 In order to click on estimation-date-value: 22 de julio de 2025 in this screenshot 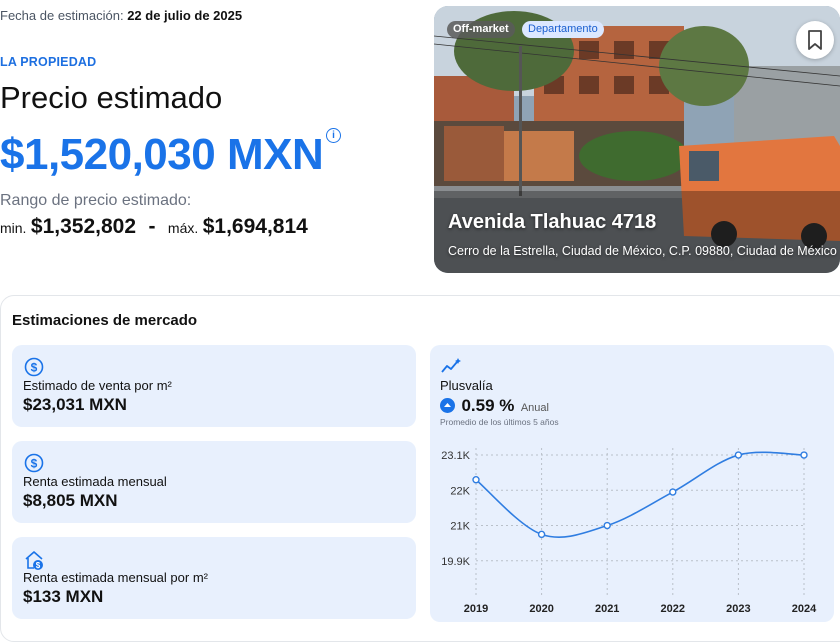, I will do `click(185, 15)`.